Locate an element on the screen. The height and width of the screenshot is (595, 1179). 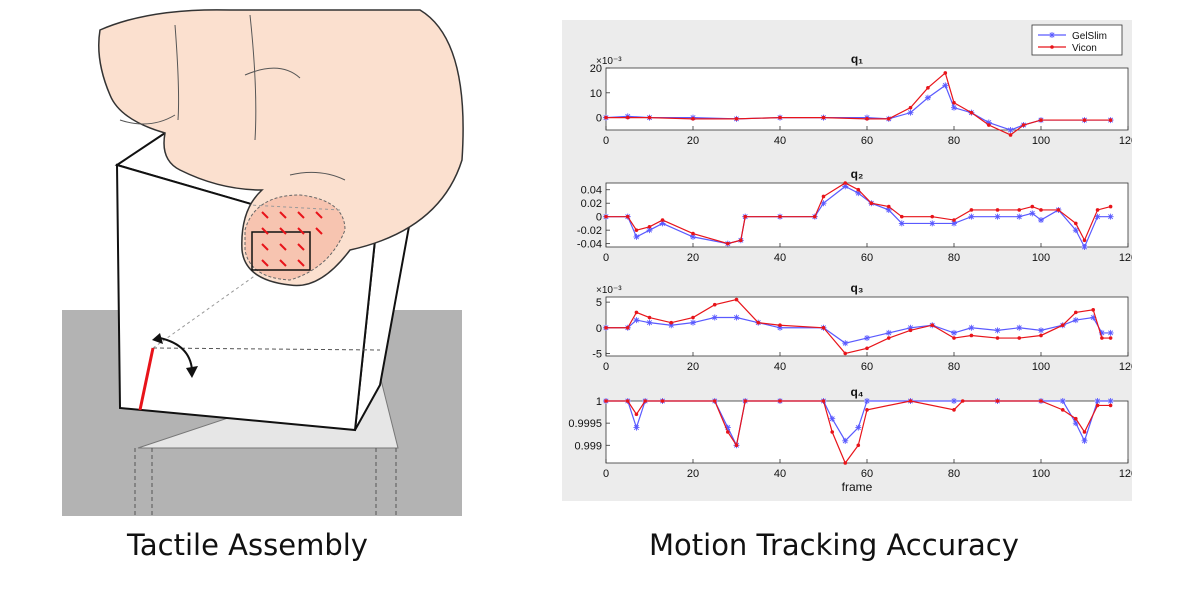
y-tick-label: 1 is located at coordinates (599, 402).